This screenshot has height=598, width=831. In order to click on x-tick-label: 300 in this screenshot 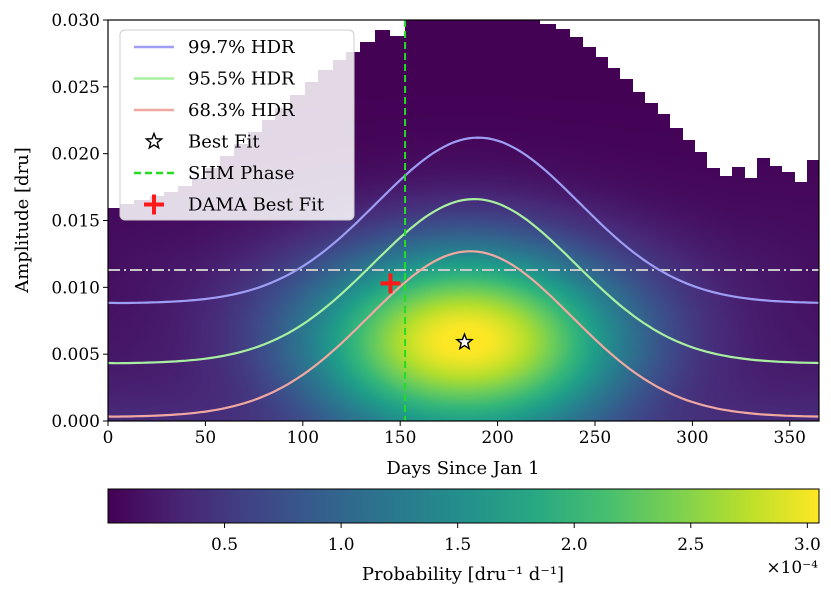, I will do `click(692, 438)`.